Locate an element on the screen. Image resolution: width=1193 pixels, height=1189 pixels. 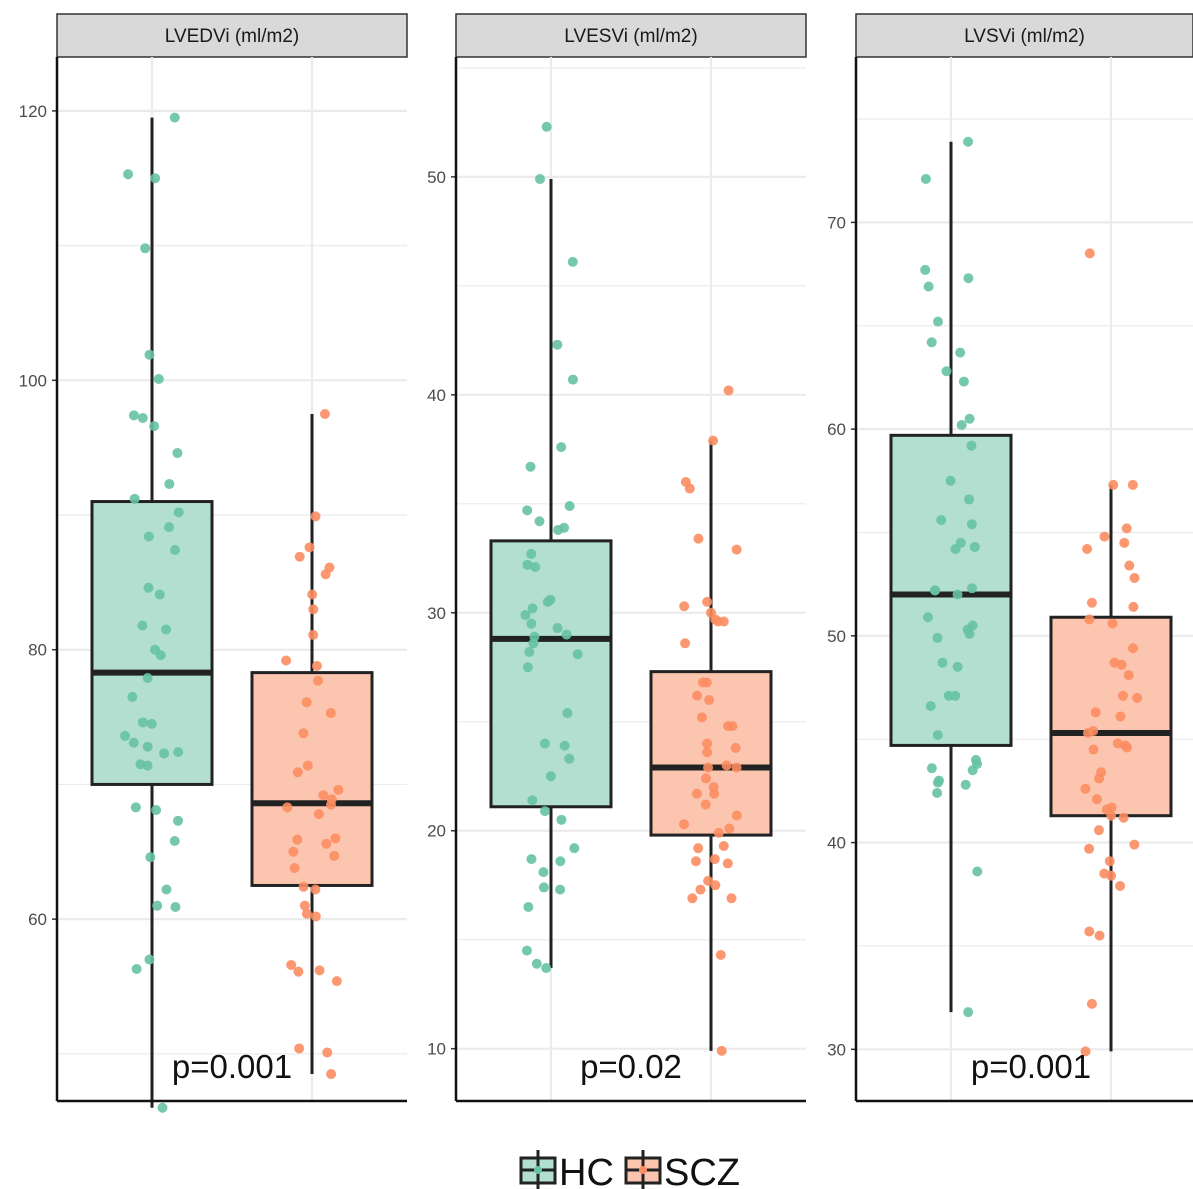
facet-strip is located at coordinates (631, 35).